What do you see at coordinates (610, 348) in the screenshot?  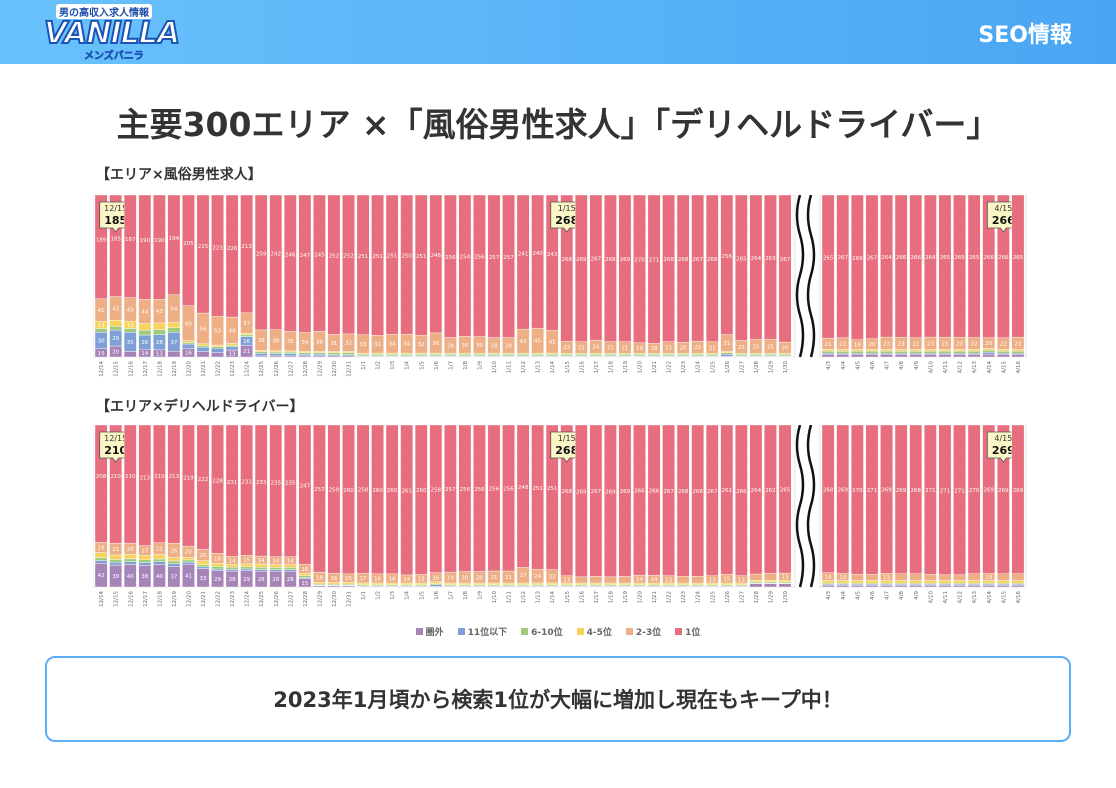 I see `data-label: 21` at bounding box center [610, 348].